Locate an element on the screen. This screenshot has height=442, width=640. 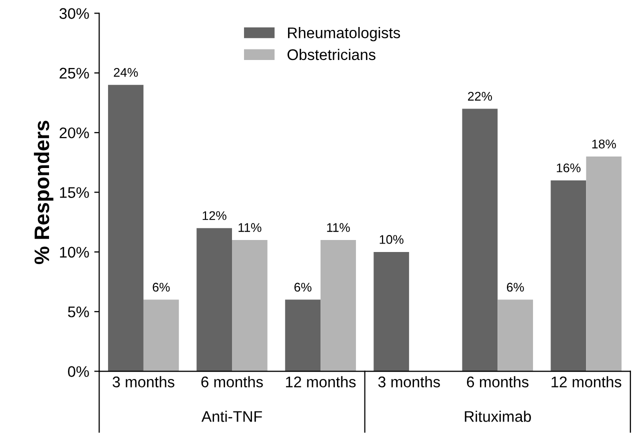
y-tick-label: 15% is located at coordinates (74, 192).